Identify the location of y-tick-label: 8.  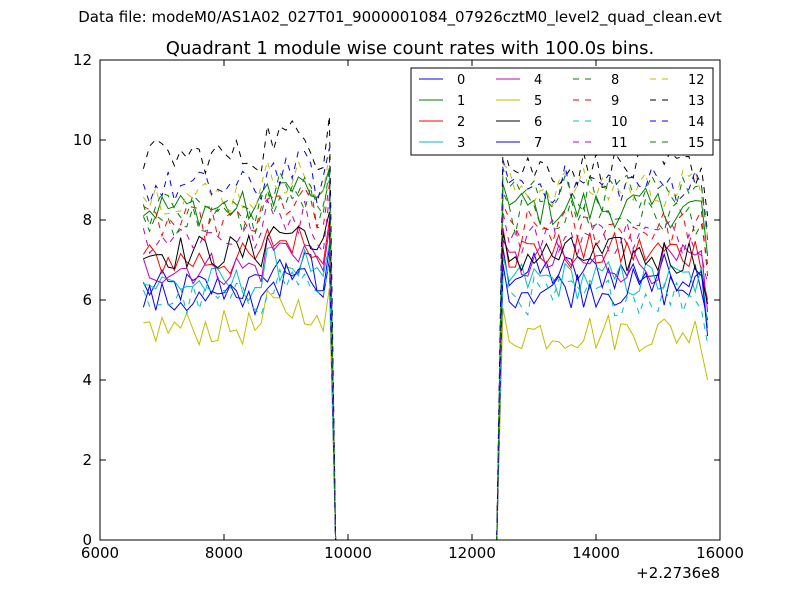
(87, 220).